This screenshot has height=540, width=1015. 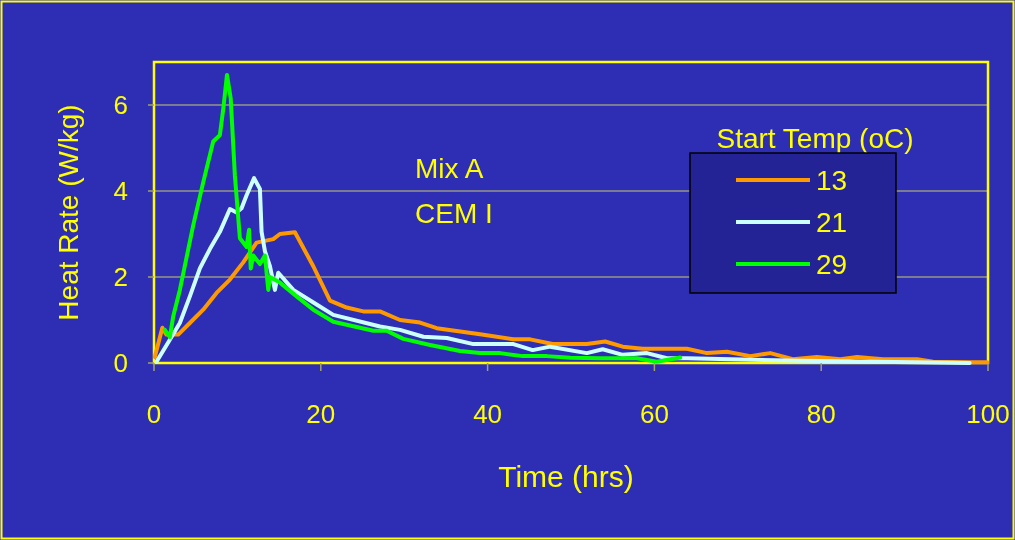 What do you see at coordinates (832, 222) in the screenshot?
I see `legend-label: 21` at bounding box center [832, 222].